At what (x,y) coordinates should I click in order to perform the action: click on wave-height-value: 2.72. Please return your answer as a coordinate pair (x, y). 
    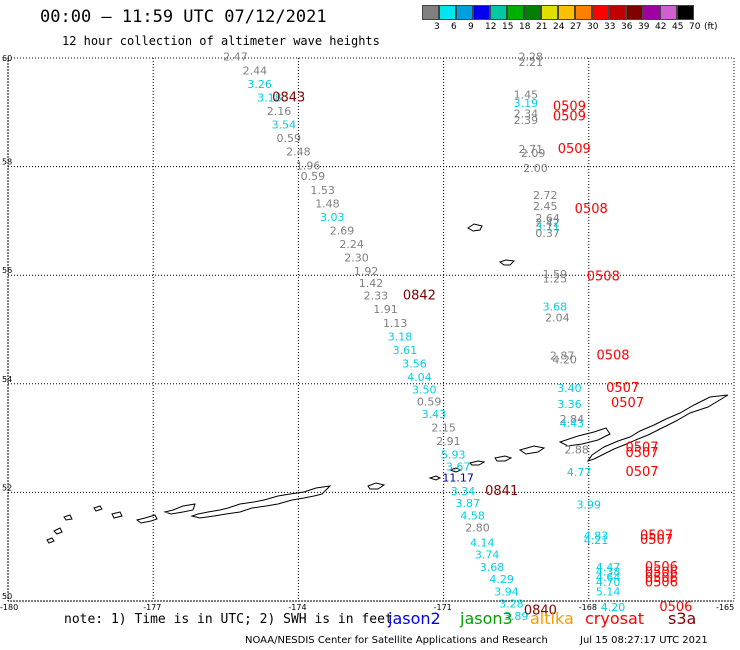
    Looking at the image, I should click on (545, 195).